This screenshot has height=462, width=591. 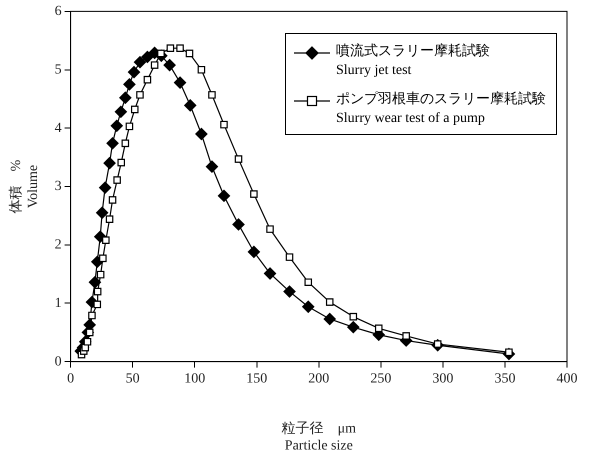 What do you see at coordinates (443, 379) in the screenshot?
I see `x-tick-label: 300` at bounding box center [443, 379].